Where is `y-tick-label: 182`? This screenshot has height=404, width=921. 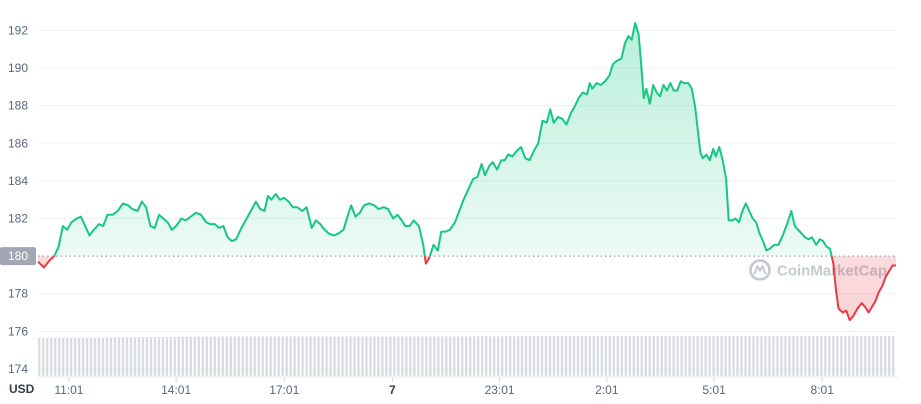 y-tick-label: 182 is located at coordinates (18, 219).